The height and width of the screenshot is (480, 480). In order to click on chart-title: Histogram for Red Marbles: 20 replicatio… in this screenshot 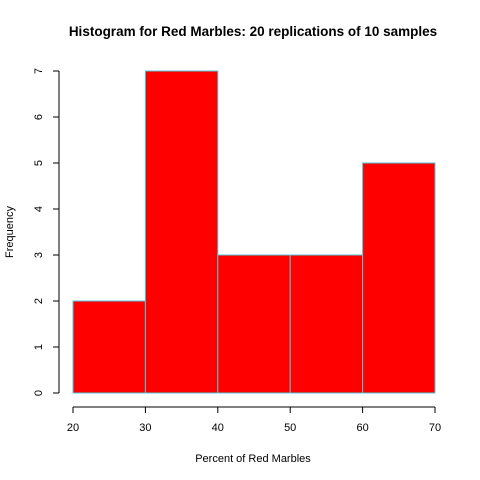, I will do `click(253, 31)`.